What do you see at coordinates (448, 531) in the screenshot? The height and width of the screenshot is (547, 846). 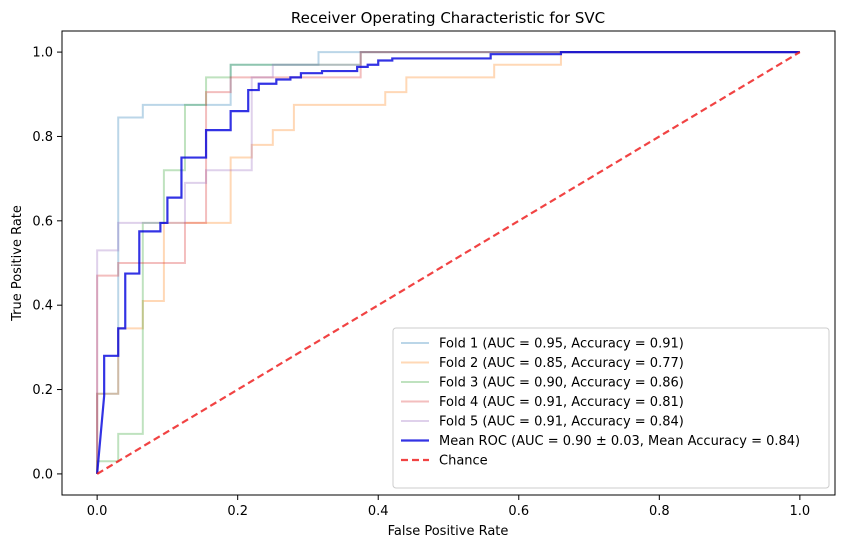 I see `x-axis-label: False Positive Rate` at bounding box center [448, 531].